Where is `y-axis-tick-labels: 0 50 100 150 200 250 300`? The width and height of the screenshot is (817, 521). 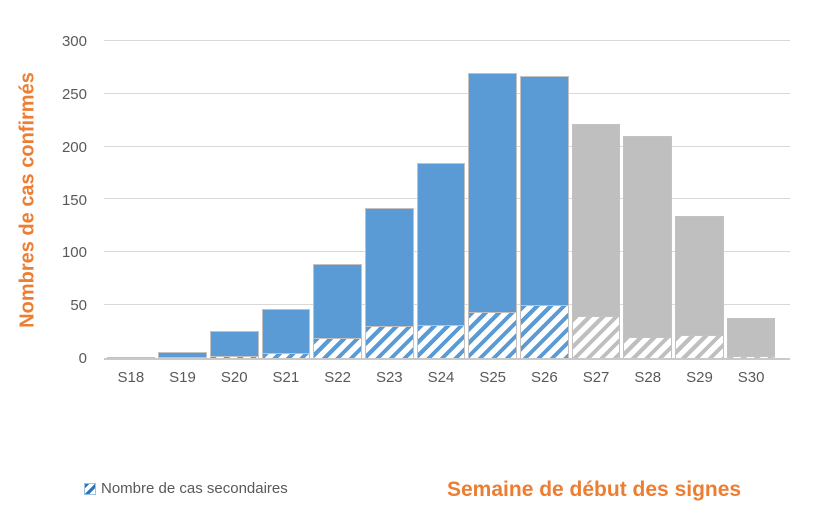
y-axis-tick-labels: 0 50 100 150 200 250 300 is located at coordinates (68, 200).